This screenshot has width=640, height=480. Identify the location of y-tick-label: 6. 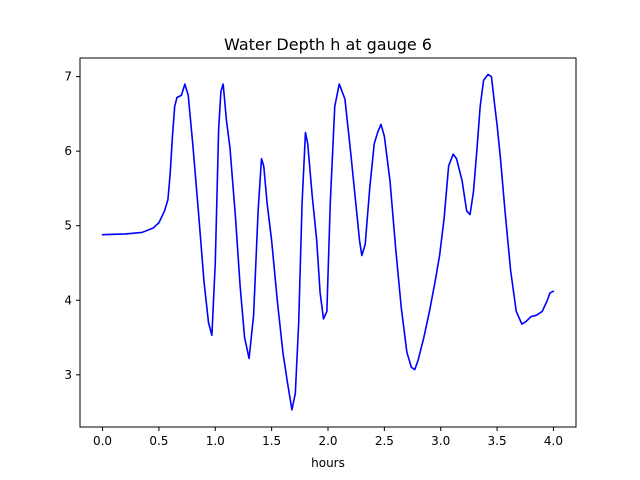
(68, 151).